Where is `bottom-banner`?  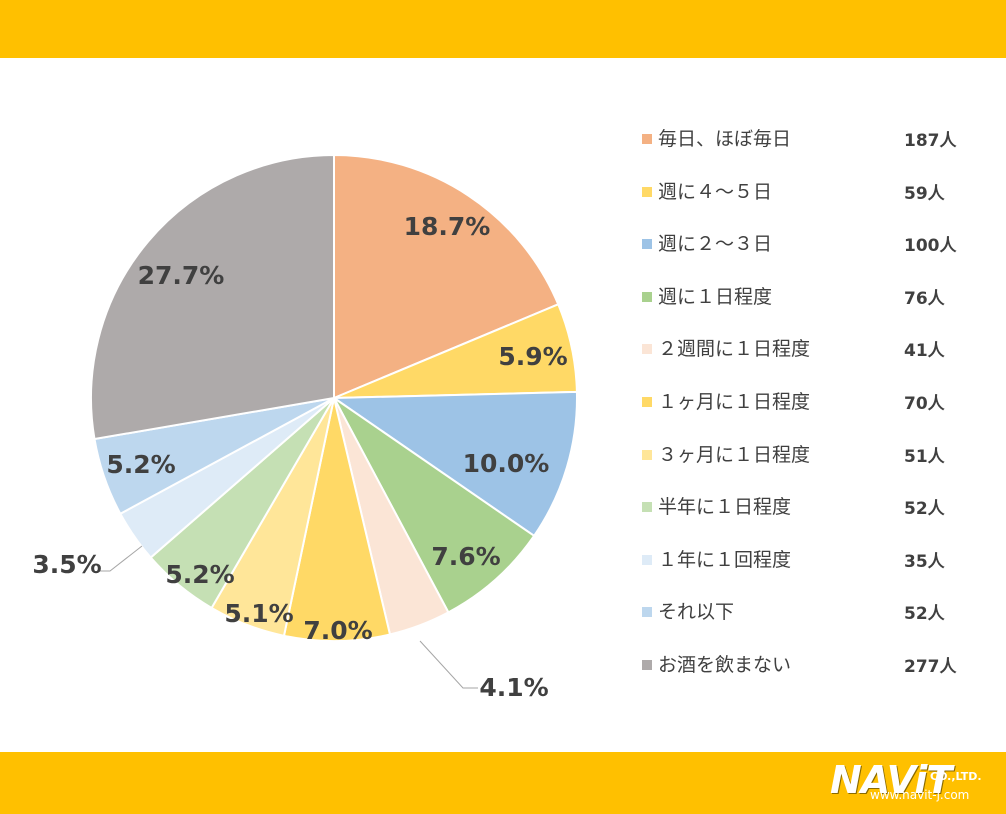 bottom-banner is located at coordinates (503, 783).